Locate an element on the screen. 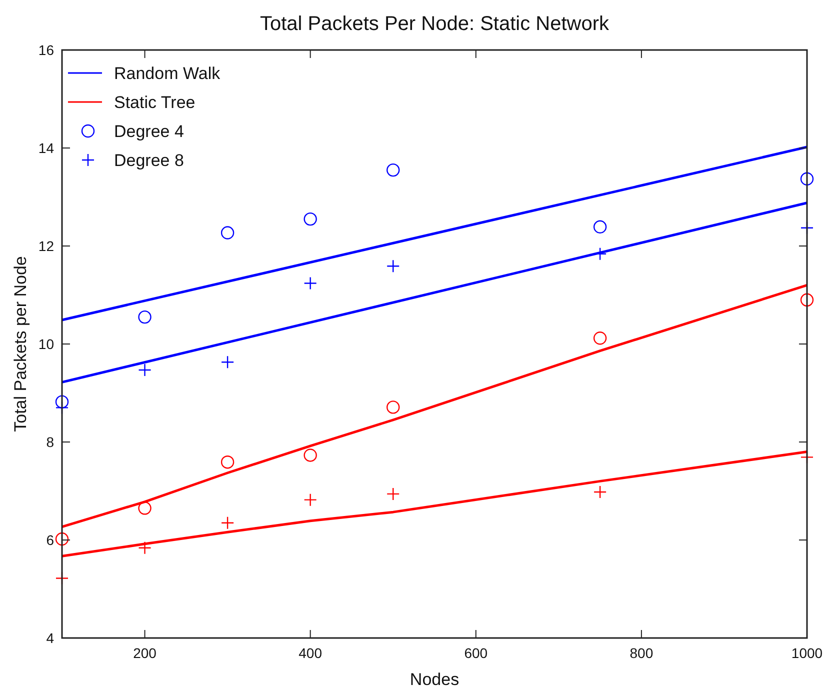  x-tick-label: 800 is located at coordinates (642, 653).